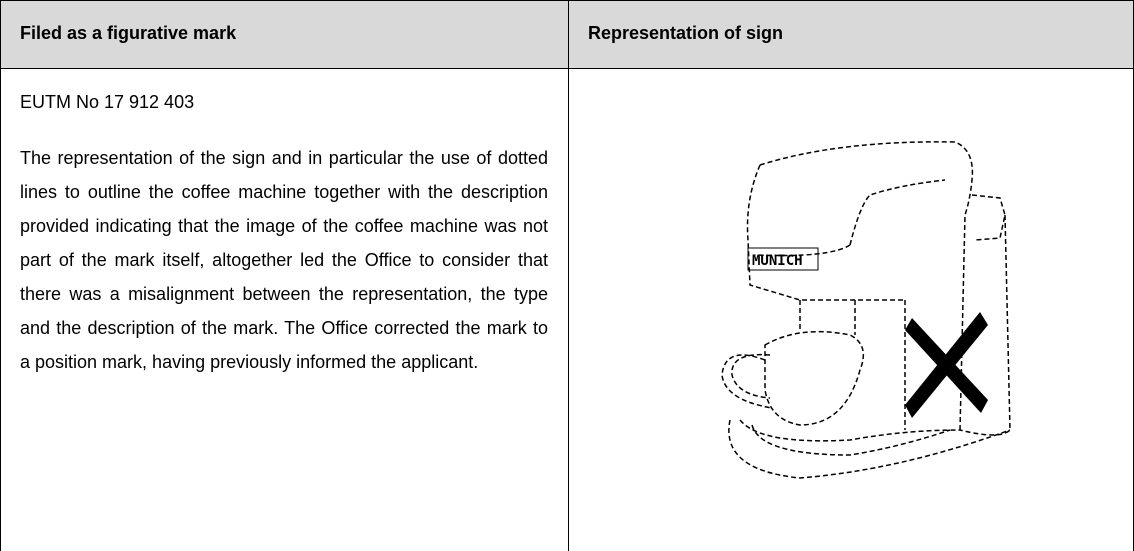  I want to click on header-text: Representation of sign, so click(686, 33).